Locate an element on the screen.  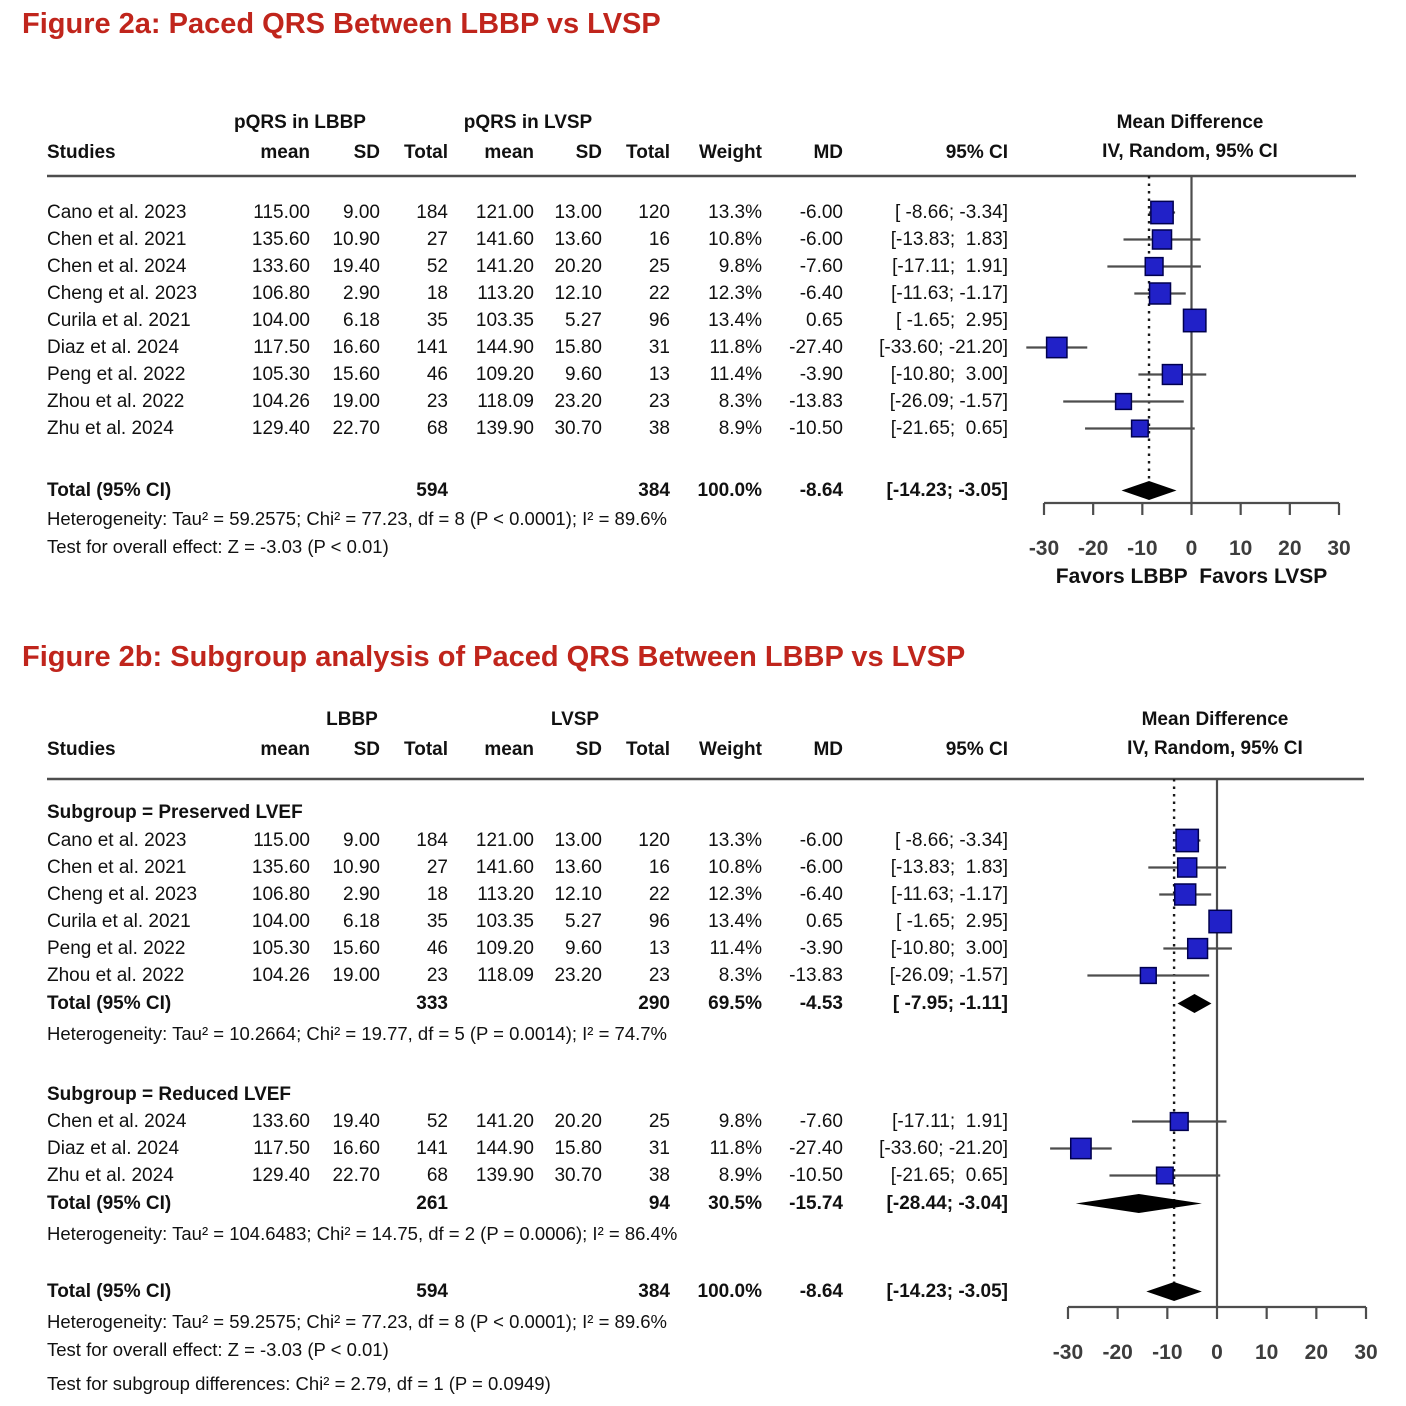
fig2b-sub1-study-row-col2: 2.90 is located at coordinates (361, 894).